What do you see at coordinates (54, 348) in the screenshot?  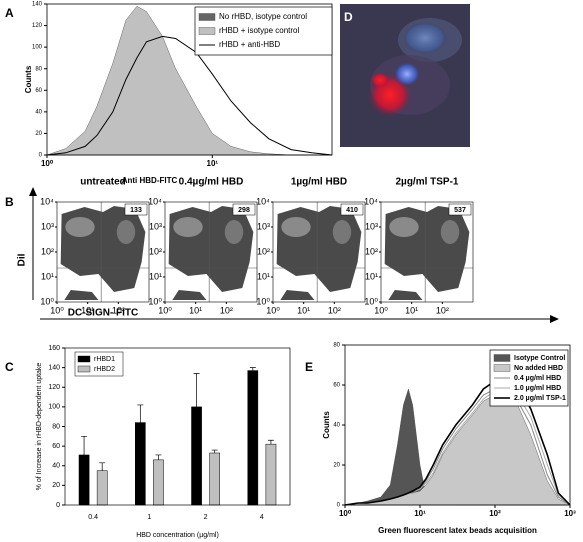 I see `y-tick-label: 160` at bounding box center [54, 348].